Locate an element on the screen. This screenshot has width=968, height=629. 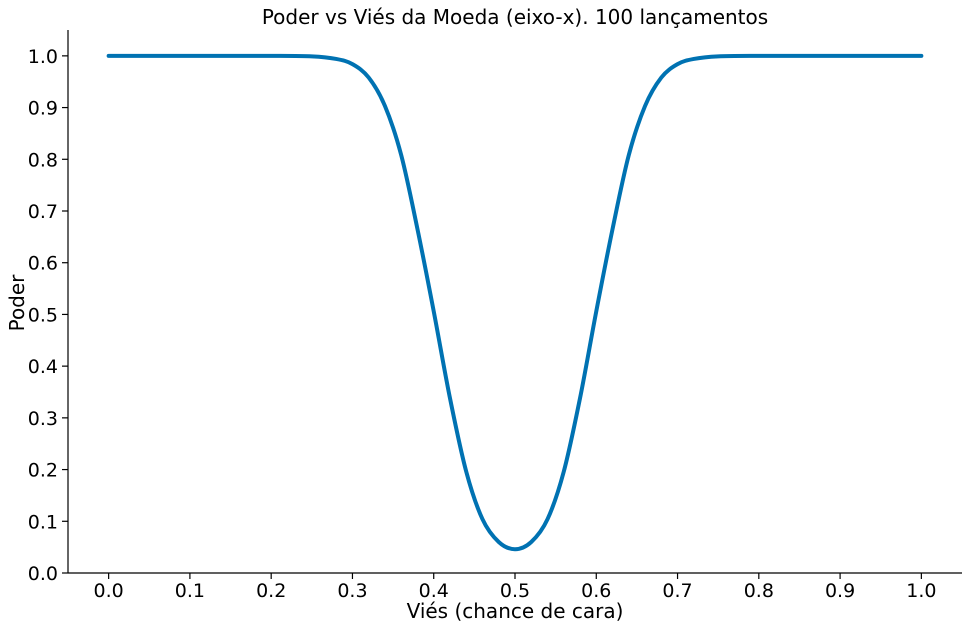
y-tick-label: 0.3 is located at coordinates (43, 419).